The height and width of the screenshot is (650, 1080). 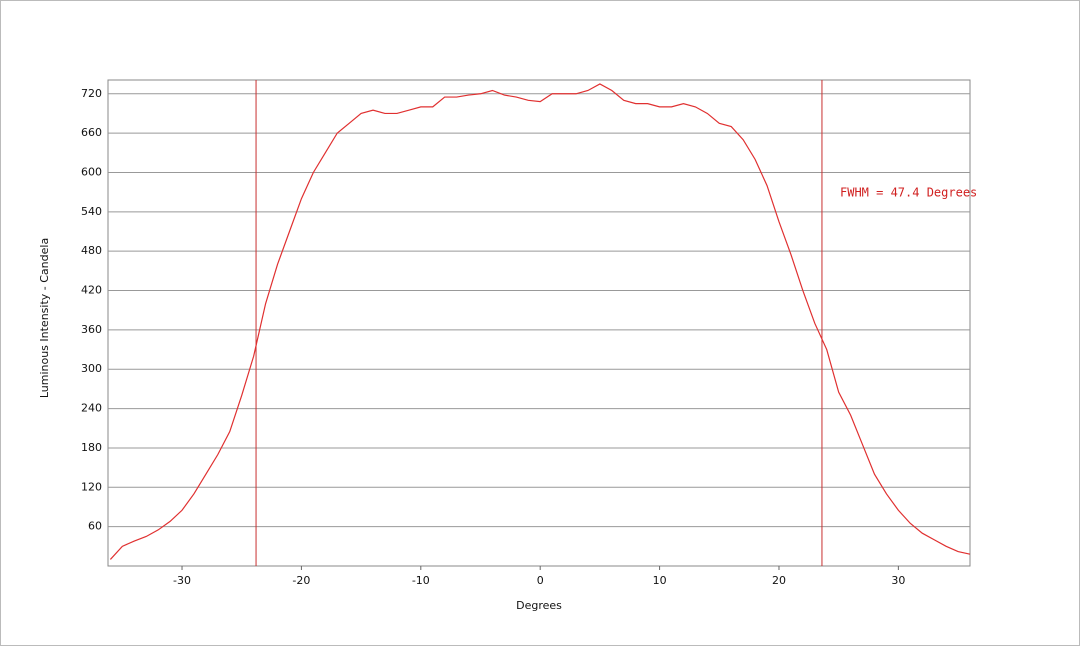 What do you see at coordinates (91, 368) in the screenshot?
I see `y-tick-label: 300` at bounding box center [91, 368].